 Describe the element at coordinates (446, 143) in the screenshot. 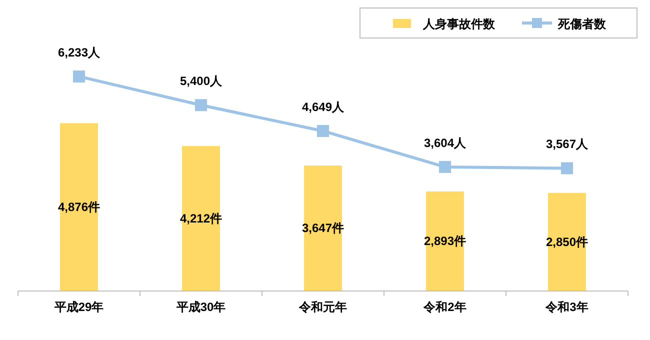

I see `data-label: 3,604人` at that location.